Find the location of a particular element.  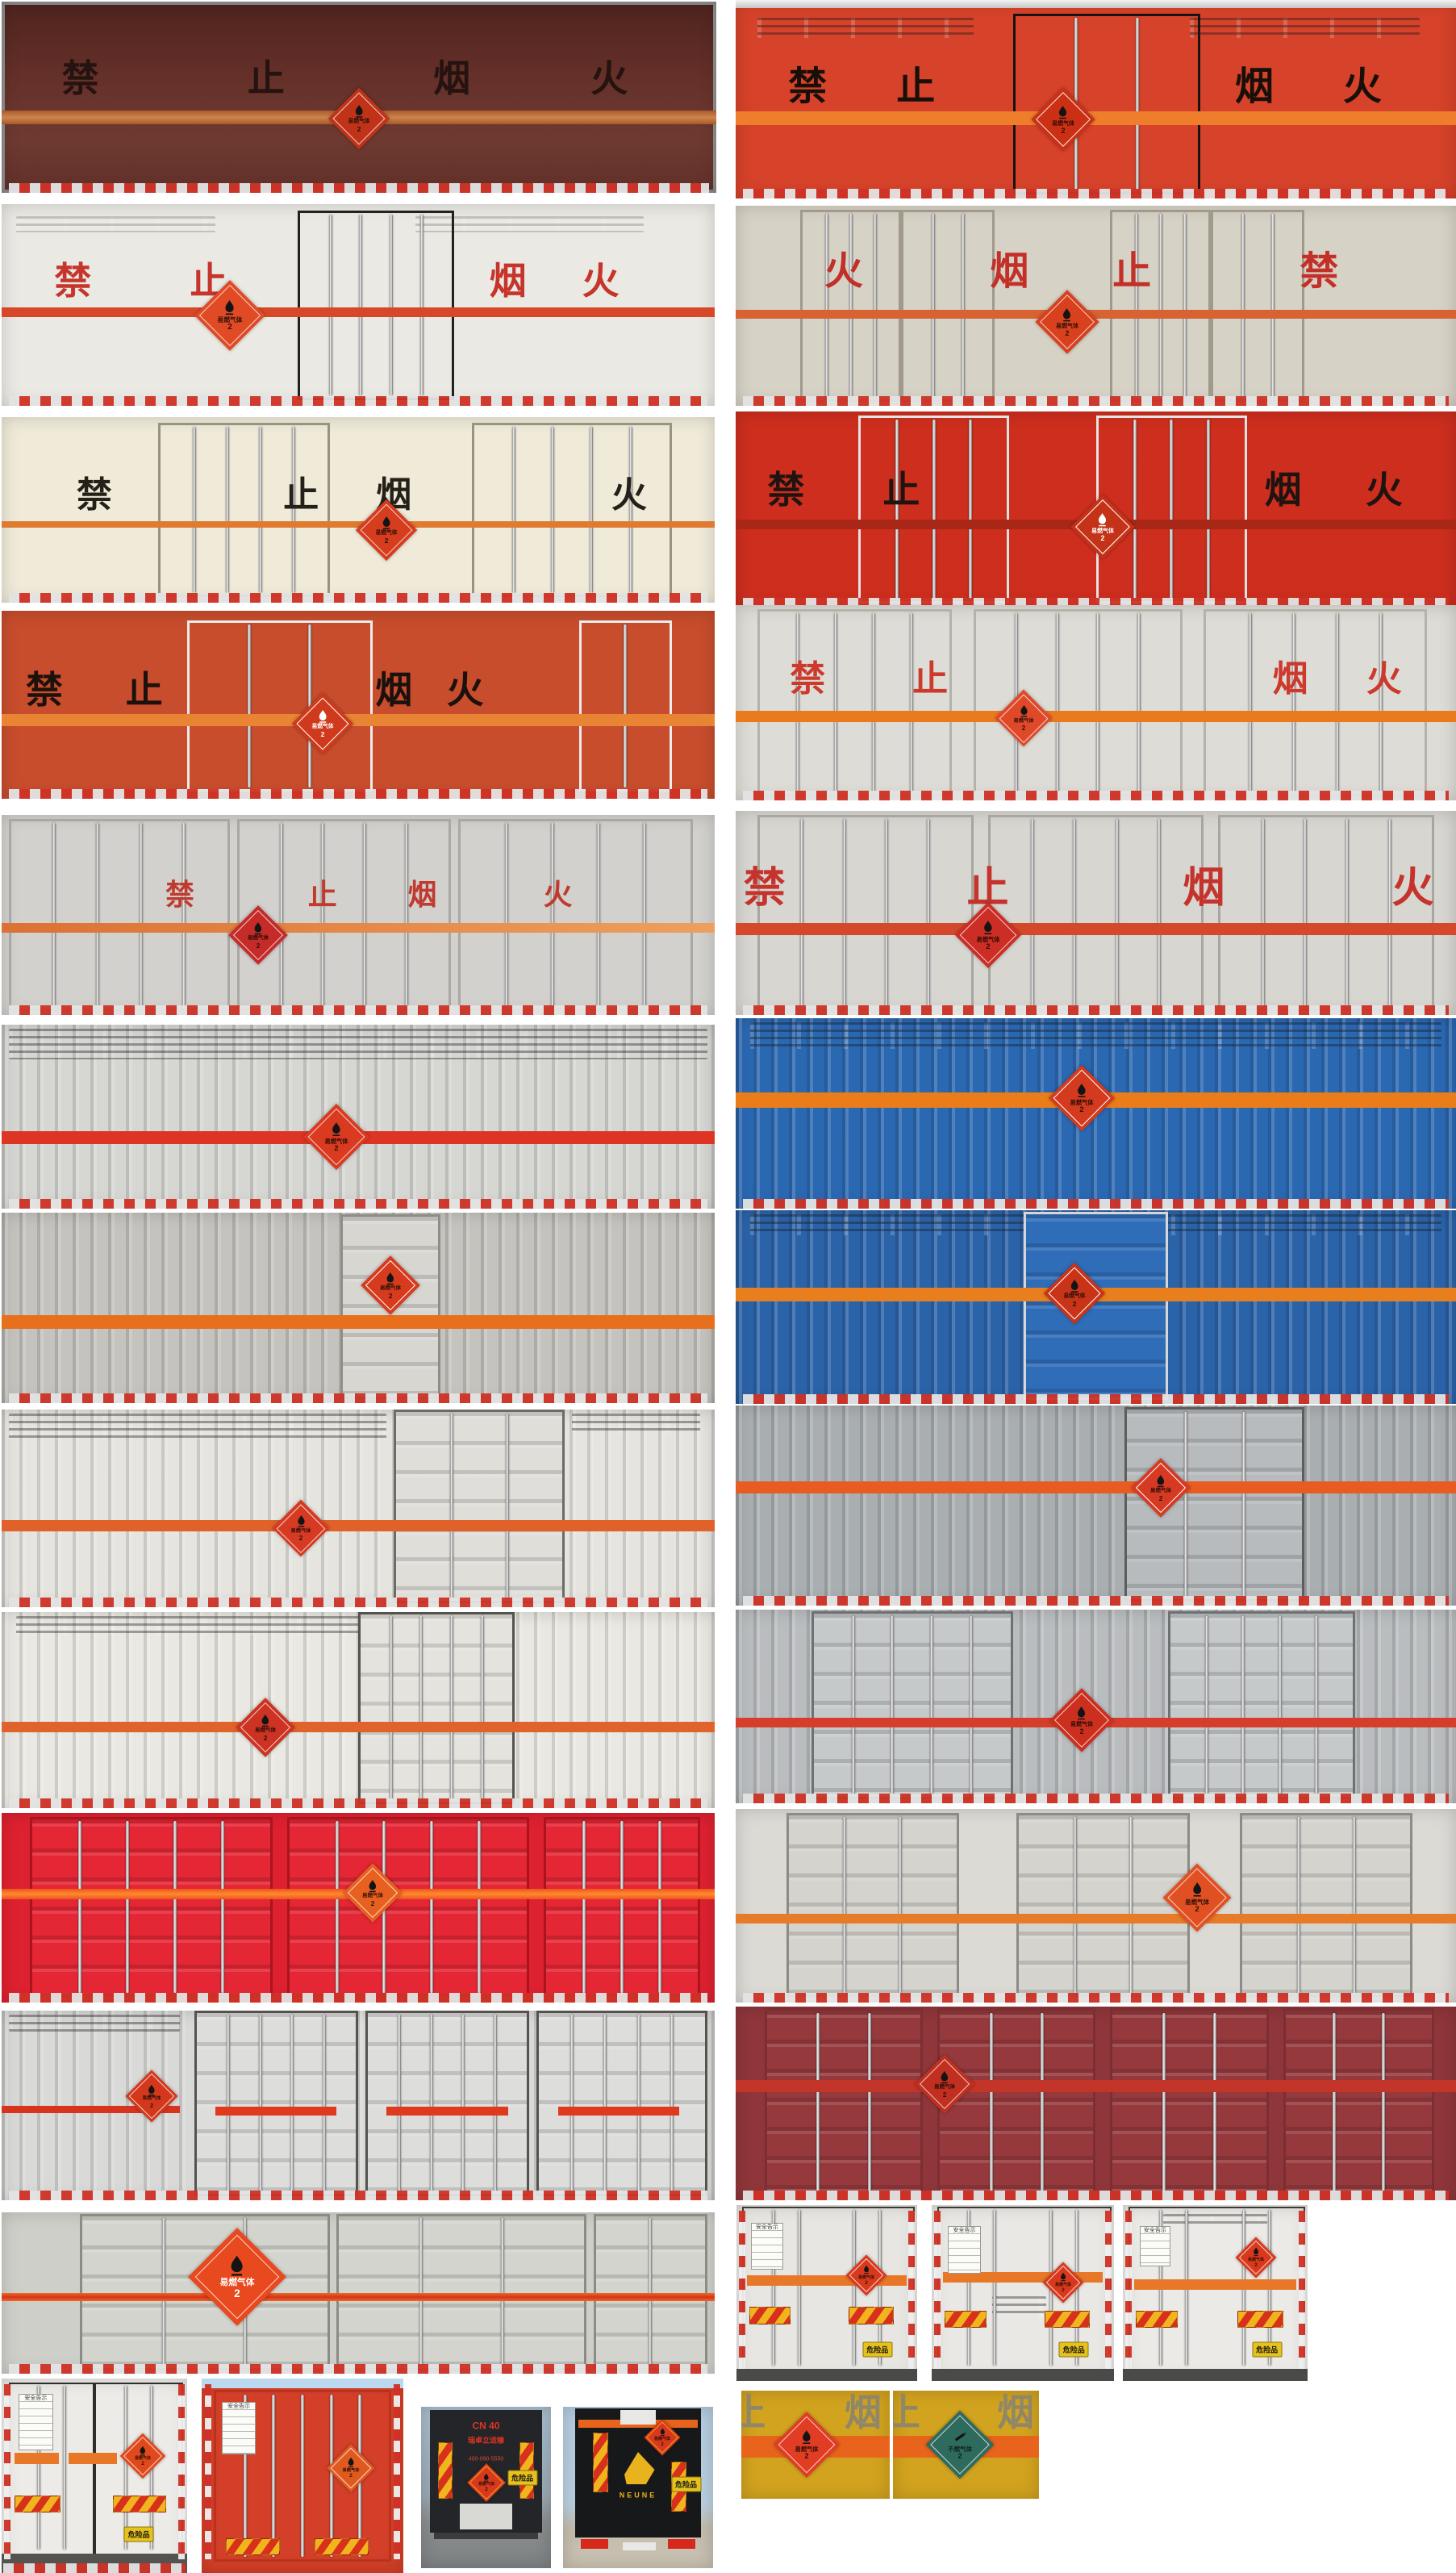

reflective-side-strip-left is located at coordinates (742, 2289).